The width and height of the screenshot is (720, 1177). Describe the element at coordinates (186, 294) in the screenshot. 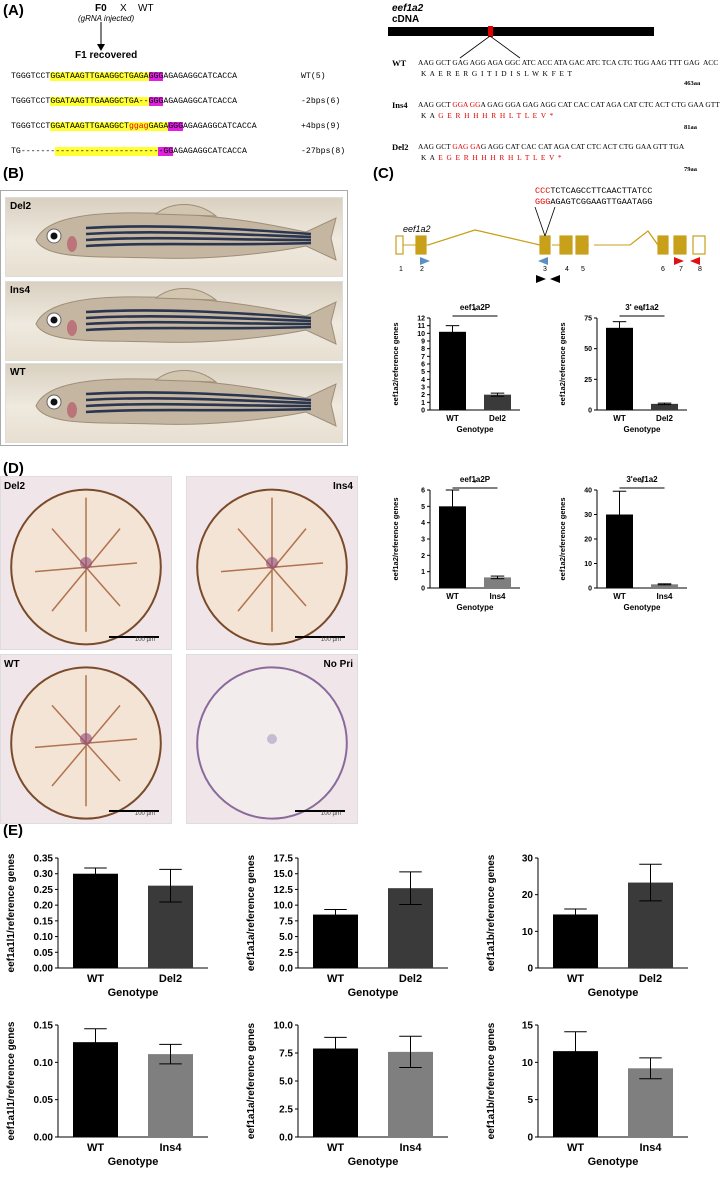

I see `dorsal-fin` at that location.